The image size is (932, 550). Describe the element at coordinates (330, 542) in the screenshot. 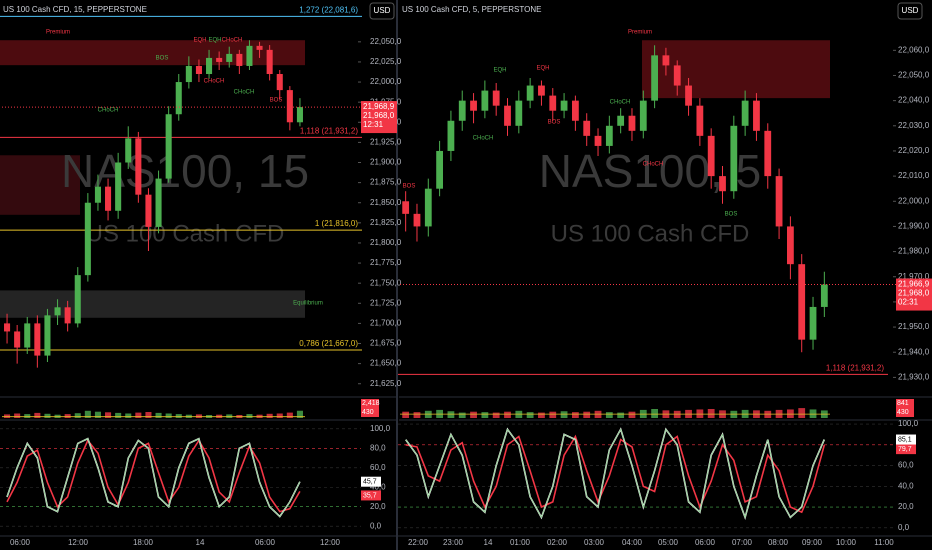

I see `x-tick-label: 12:00` at that location.